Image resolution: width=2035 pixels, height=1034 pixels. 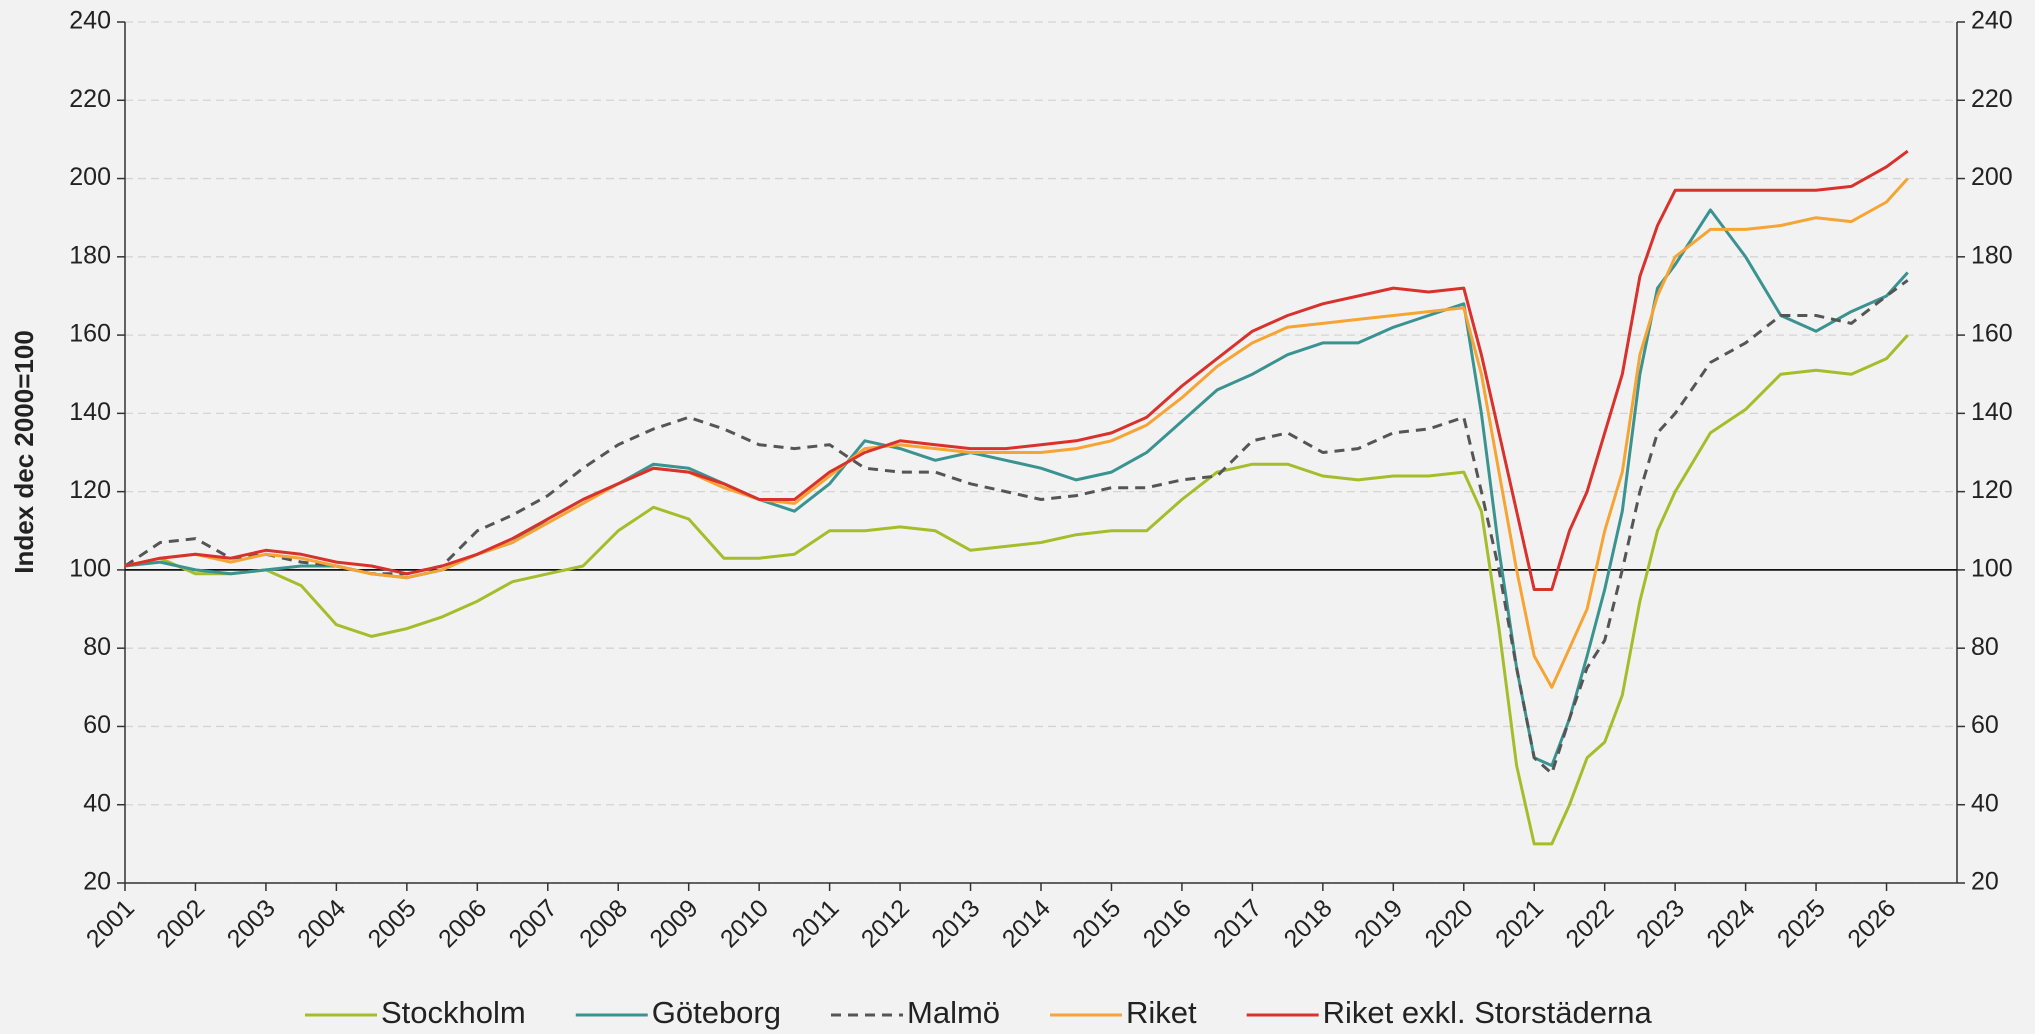 What do you see at coordinates (453, 1012) in the screenshot?
I see `legend-label: Stockholm` at bounding box center [453, 1012].